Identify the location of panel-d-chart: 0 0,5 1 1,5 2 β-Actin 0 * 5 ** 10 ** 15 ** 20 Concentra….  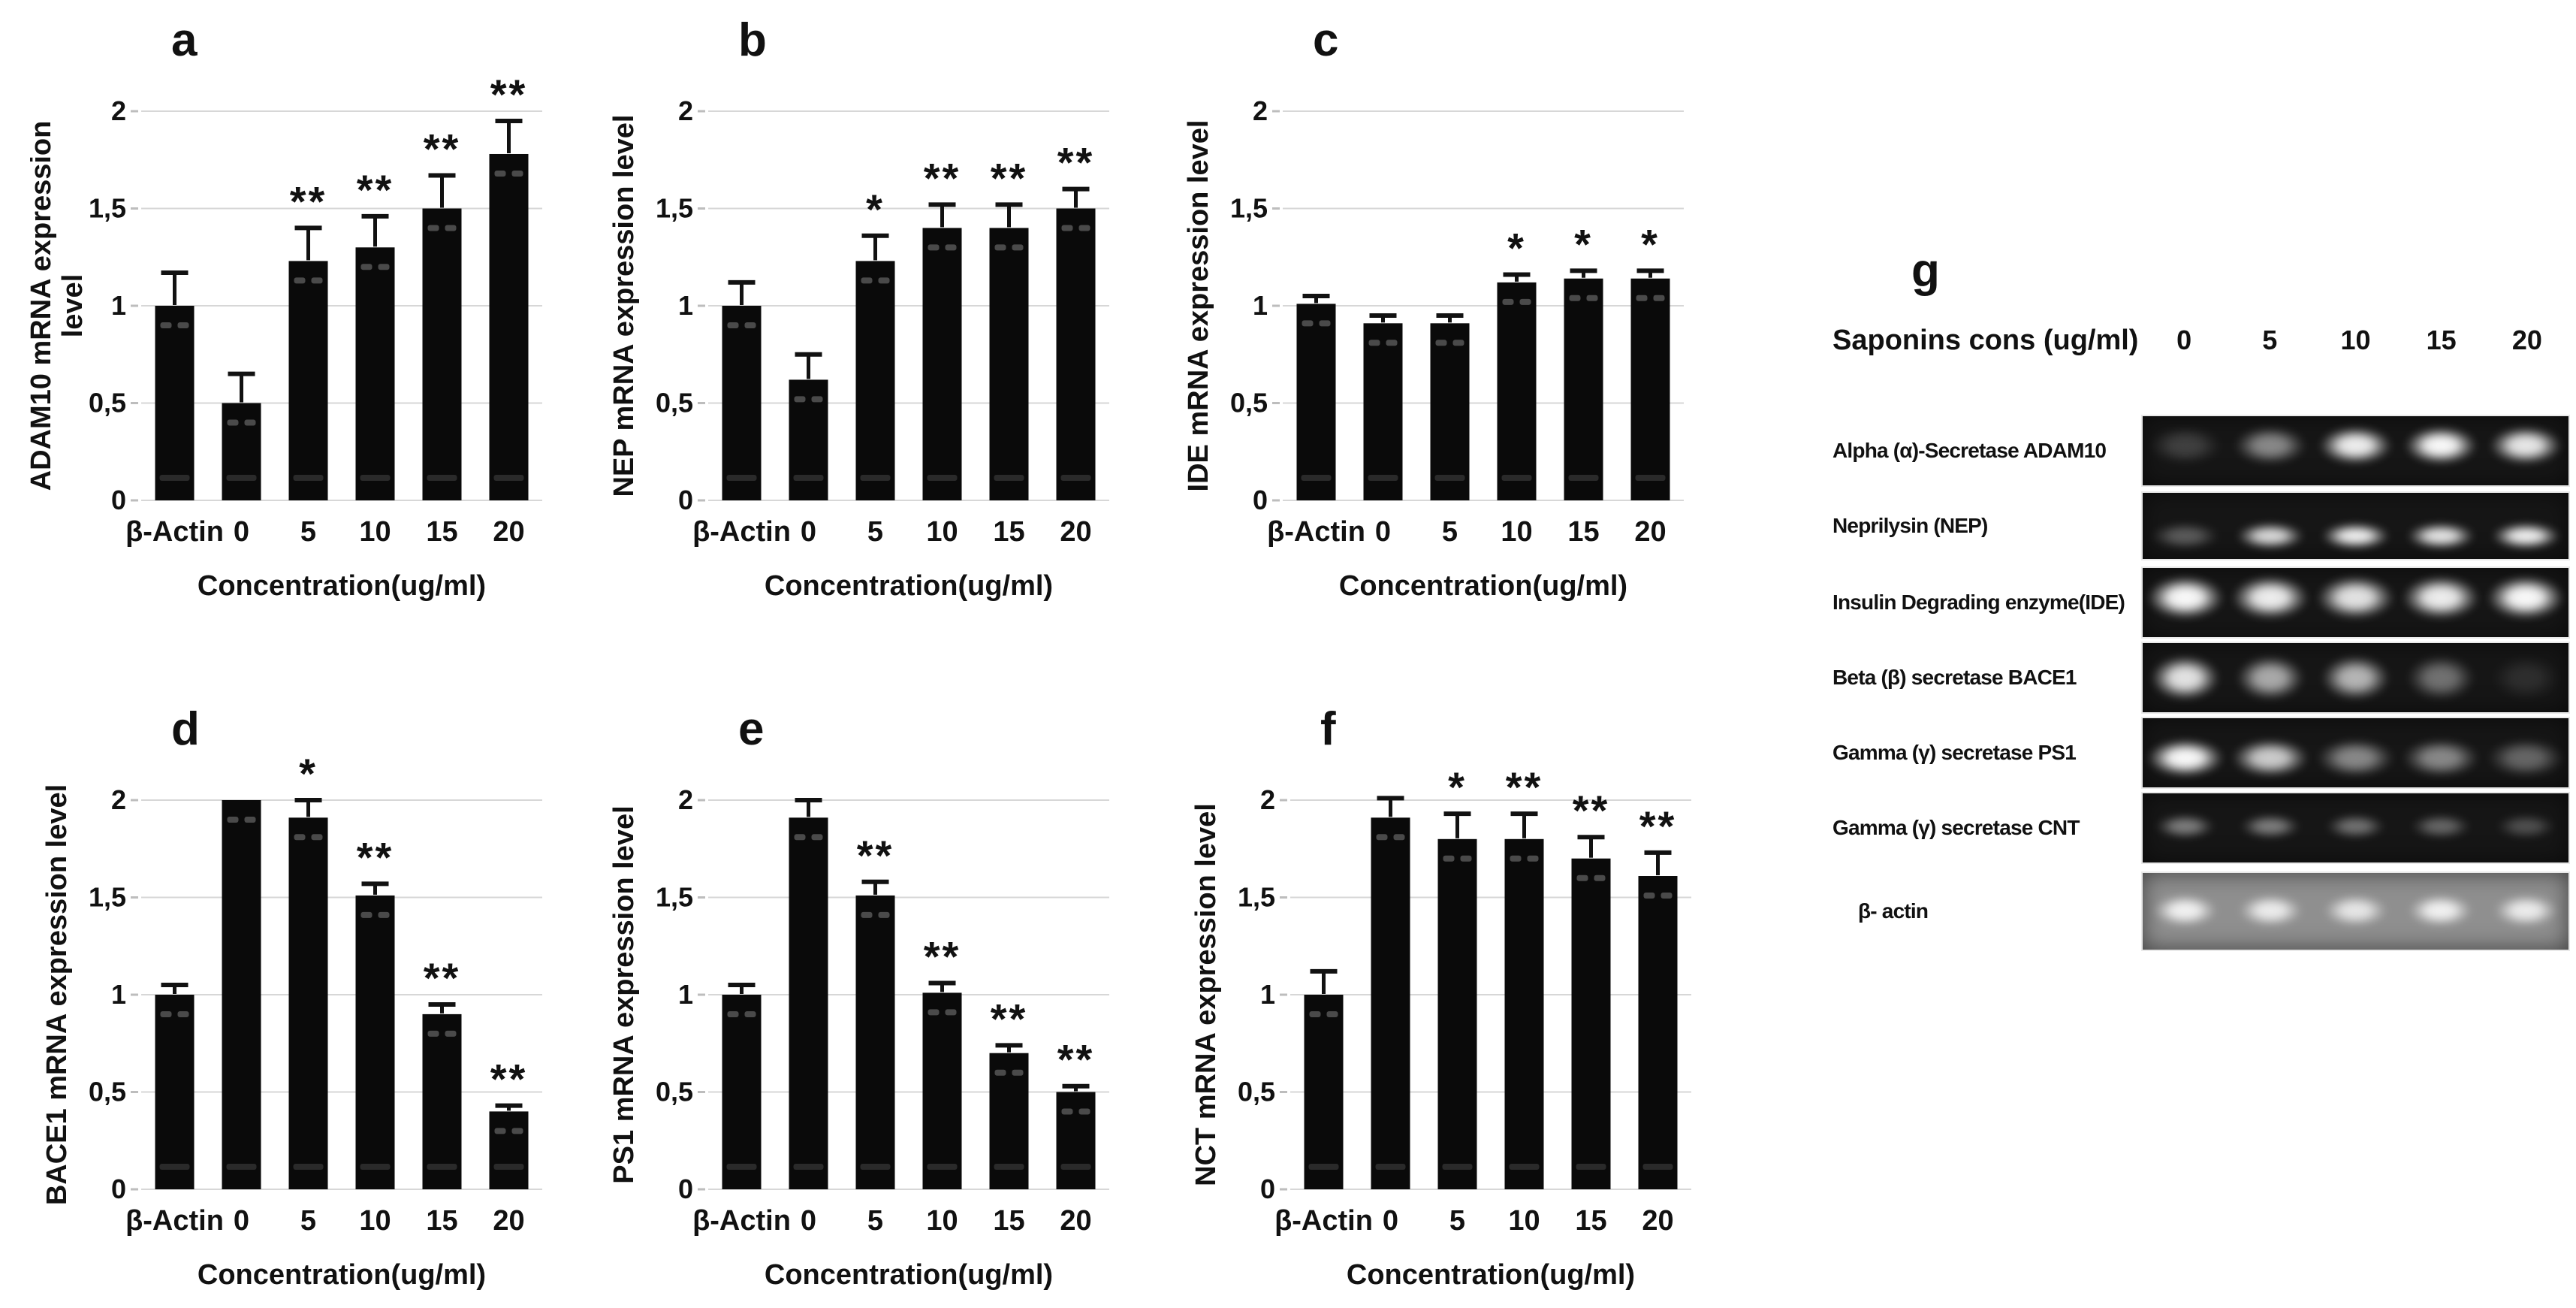
(293, 999).